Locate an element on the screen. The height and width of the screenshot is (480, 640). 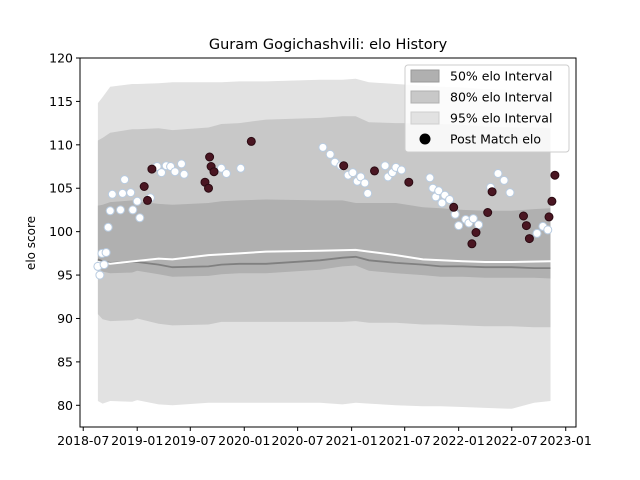
x-tick-label: 2019-01 is located at coordinates (137, 440).